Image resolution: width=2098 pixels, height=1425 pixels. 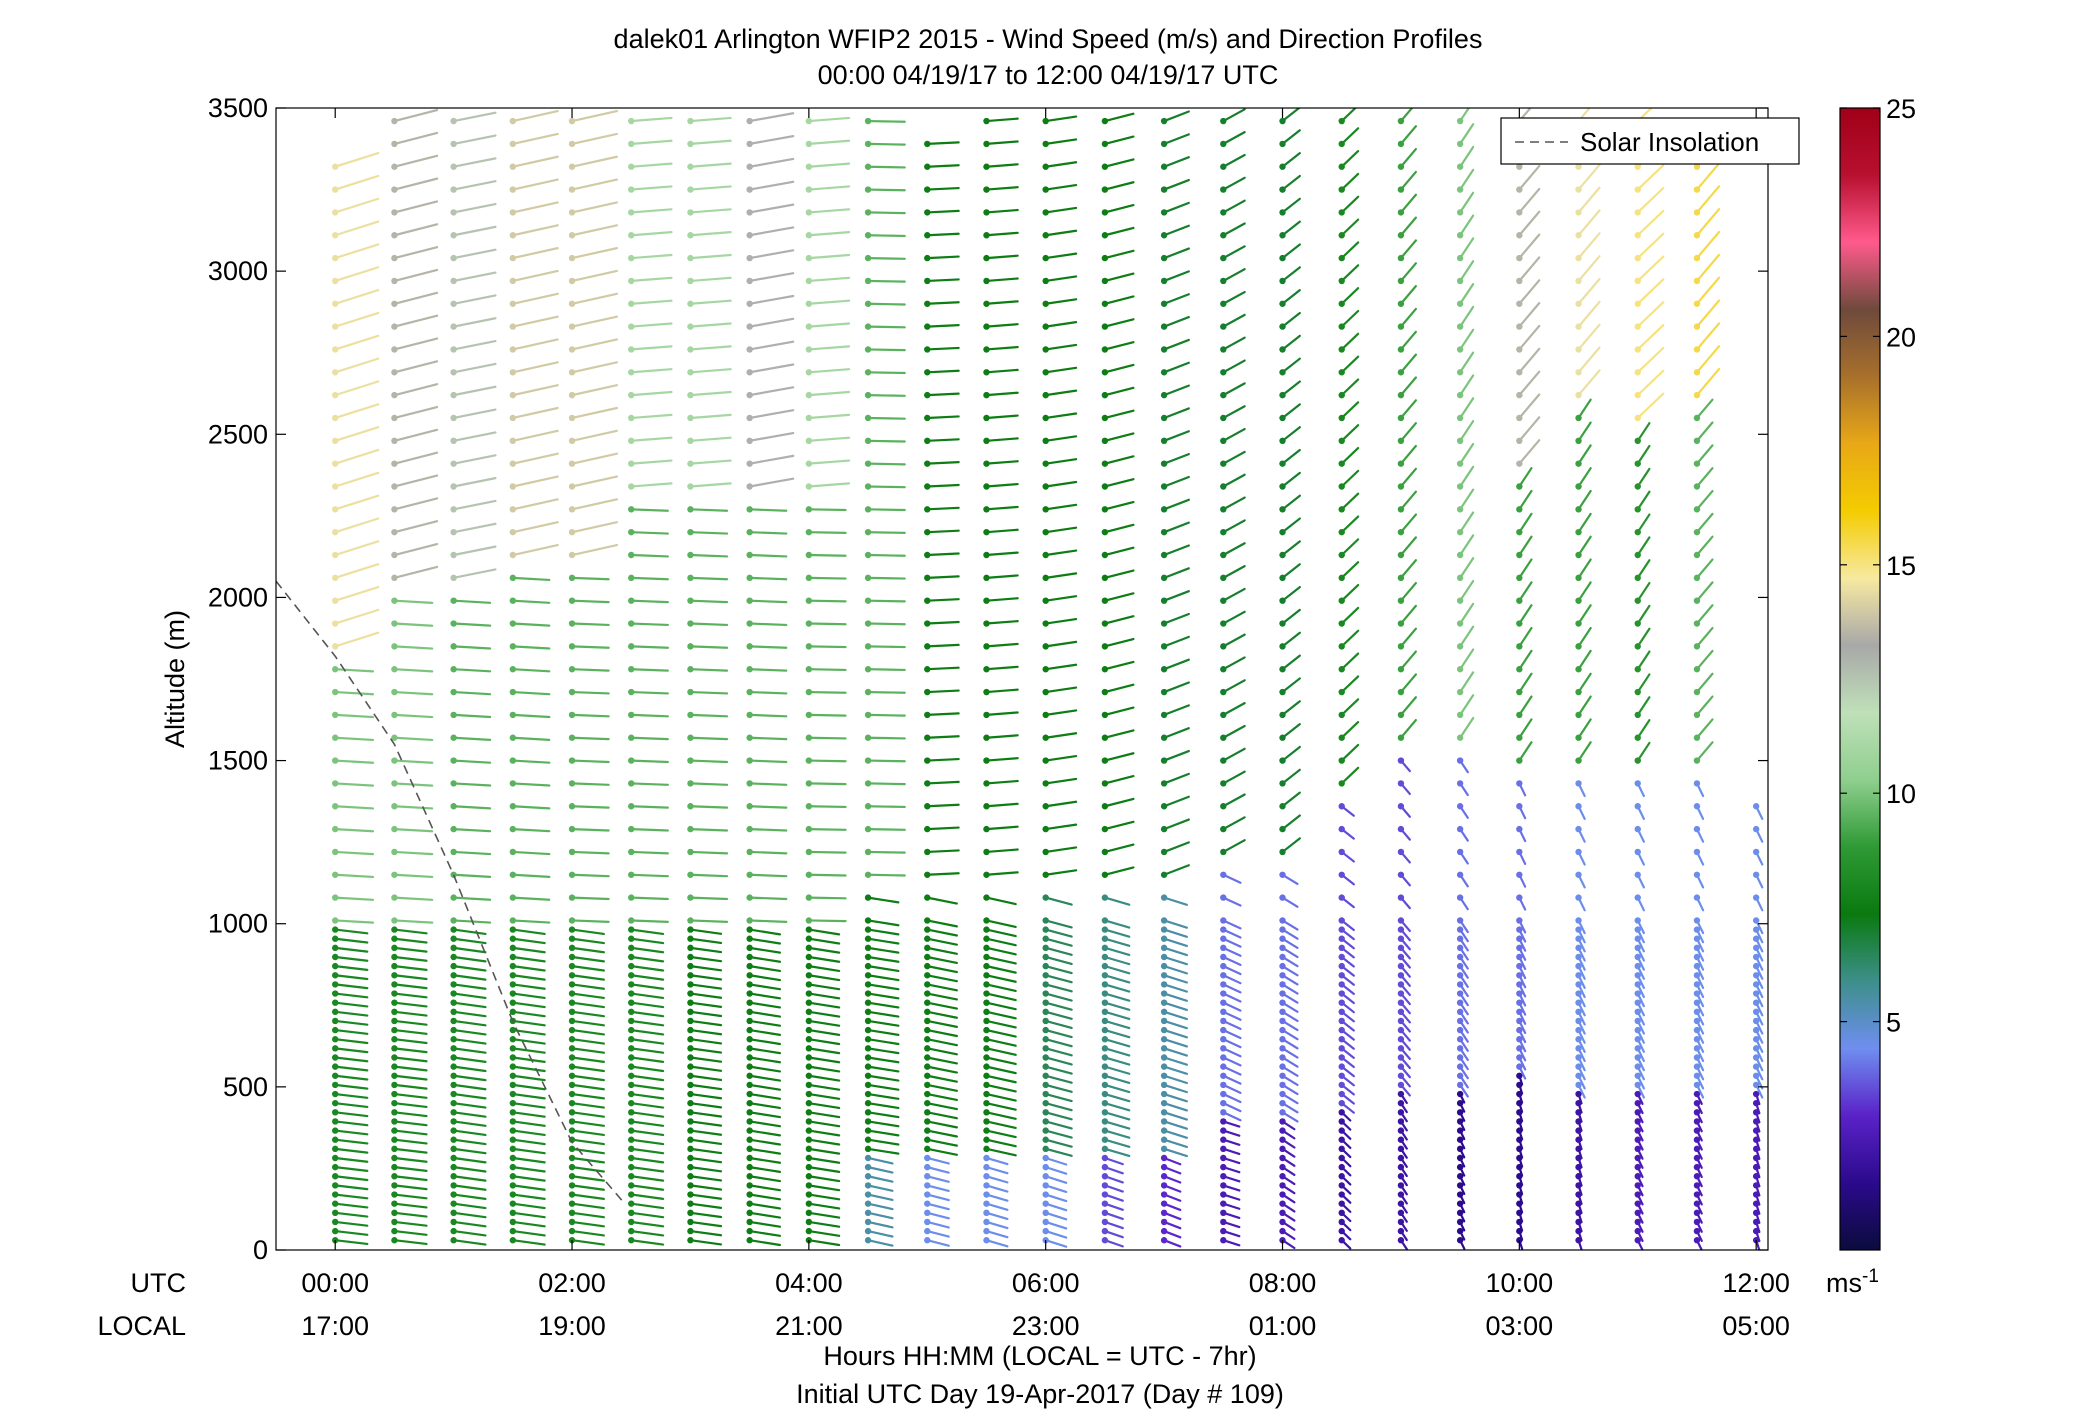 I want to click on legend: Solar Insolation, so click(x=1650, y=141).